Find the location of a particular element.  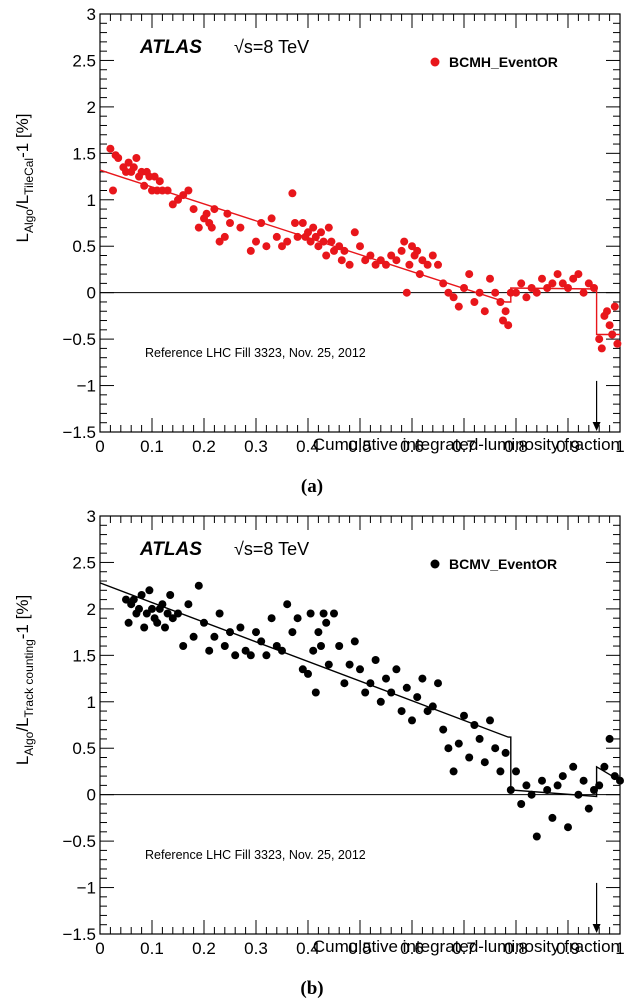

x-tick-label: 0.1 is located at coordinates (152, 948).